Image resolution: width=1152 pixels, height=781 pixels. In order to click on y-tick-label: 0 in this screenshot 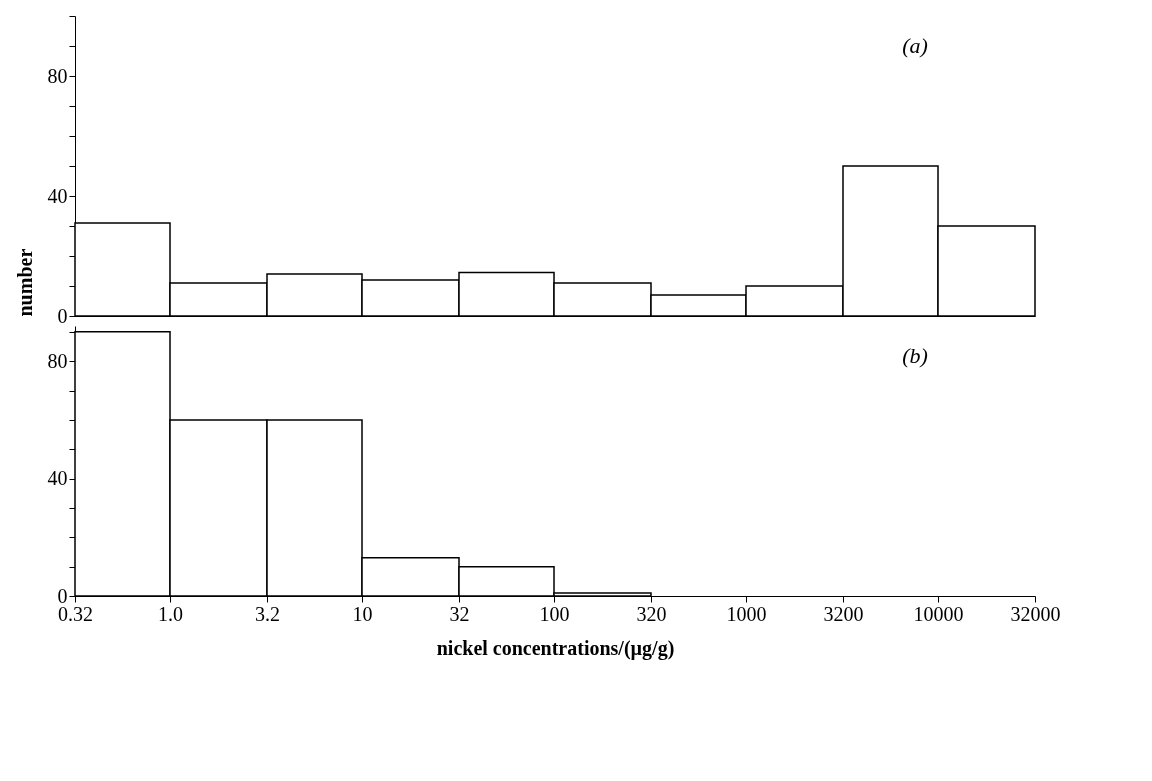, I will do `click(62, 315)`.